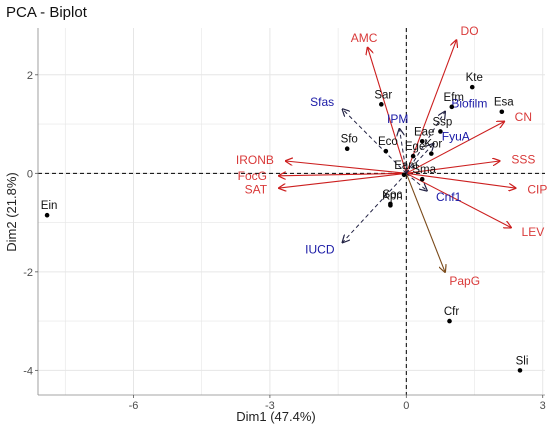  What do you see at coordinates (404, 175) in the screenshot?
I see `point-eam` at bounding box center [404, 175].